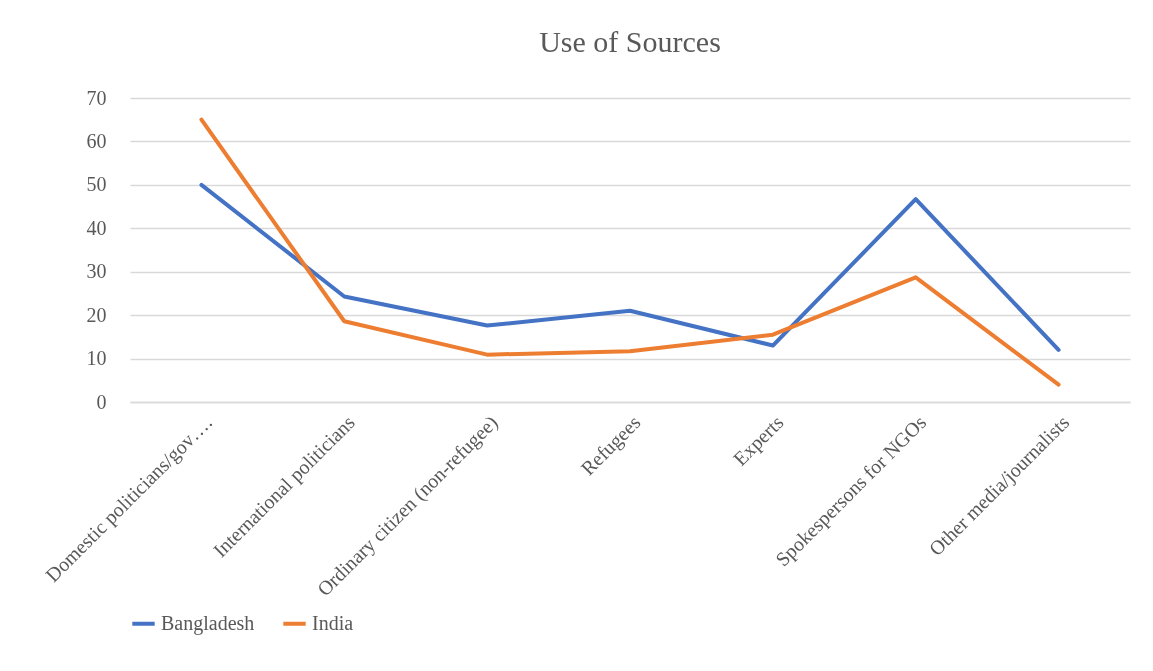 The image size is (1153, 671). Describe the element at coordinates (208, 623) in the screenshot. I see `legend-label: Bangladesh` at that location.